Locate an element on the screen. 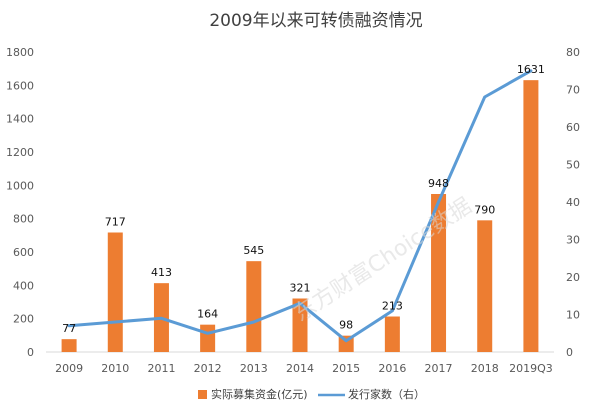 This screenshot has height=409, width=590. y-right-tick-label: 30 is located at coordinates (573, 240).